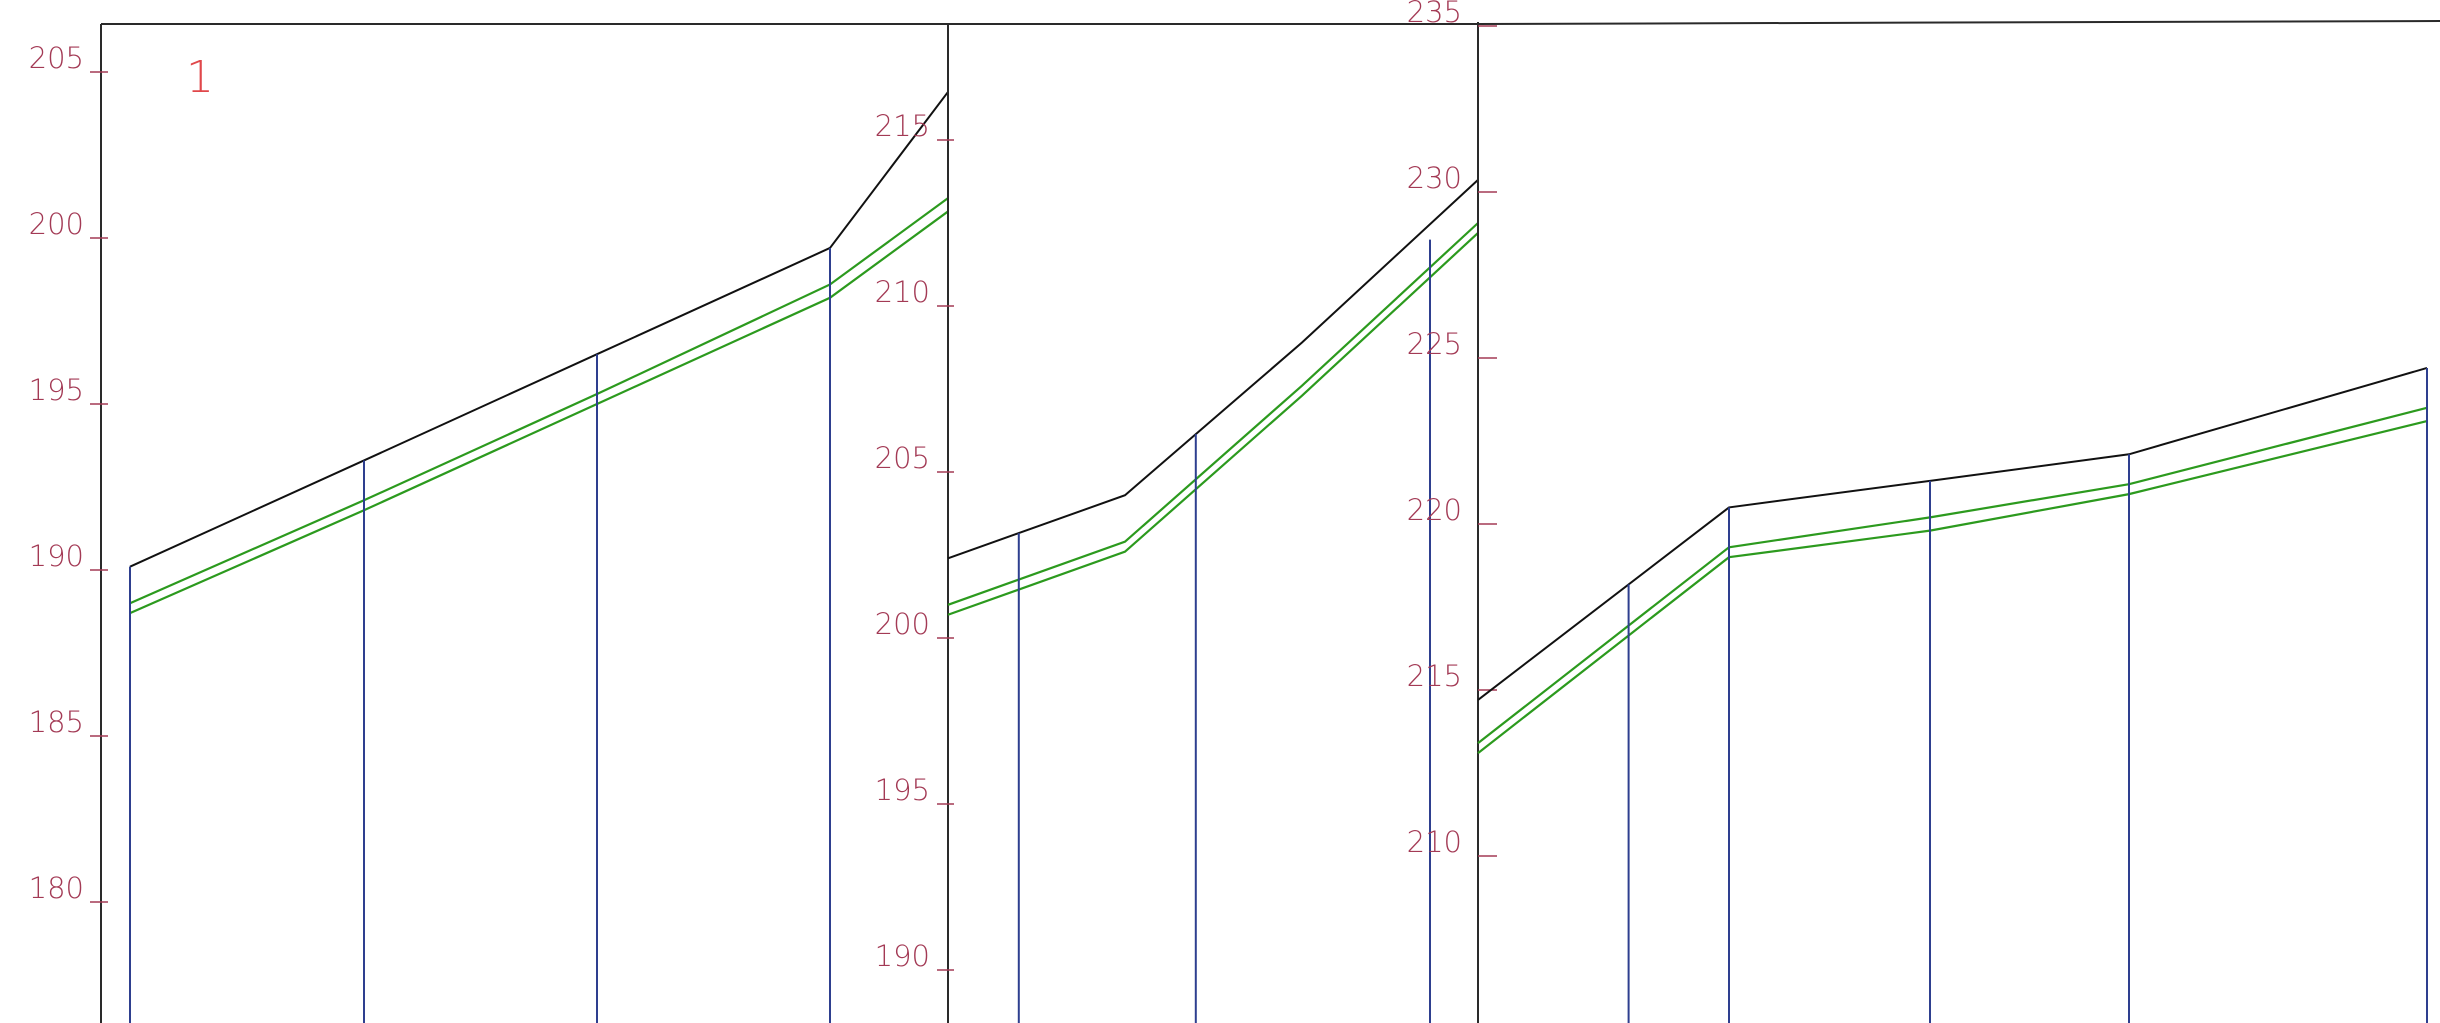 This screenshot has height=1023, width=2440. I want to click on y-tick-label-185: 185, so click(56, 722).